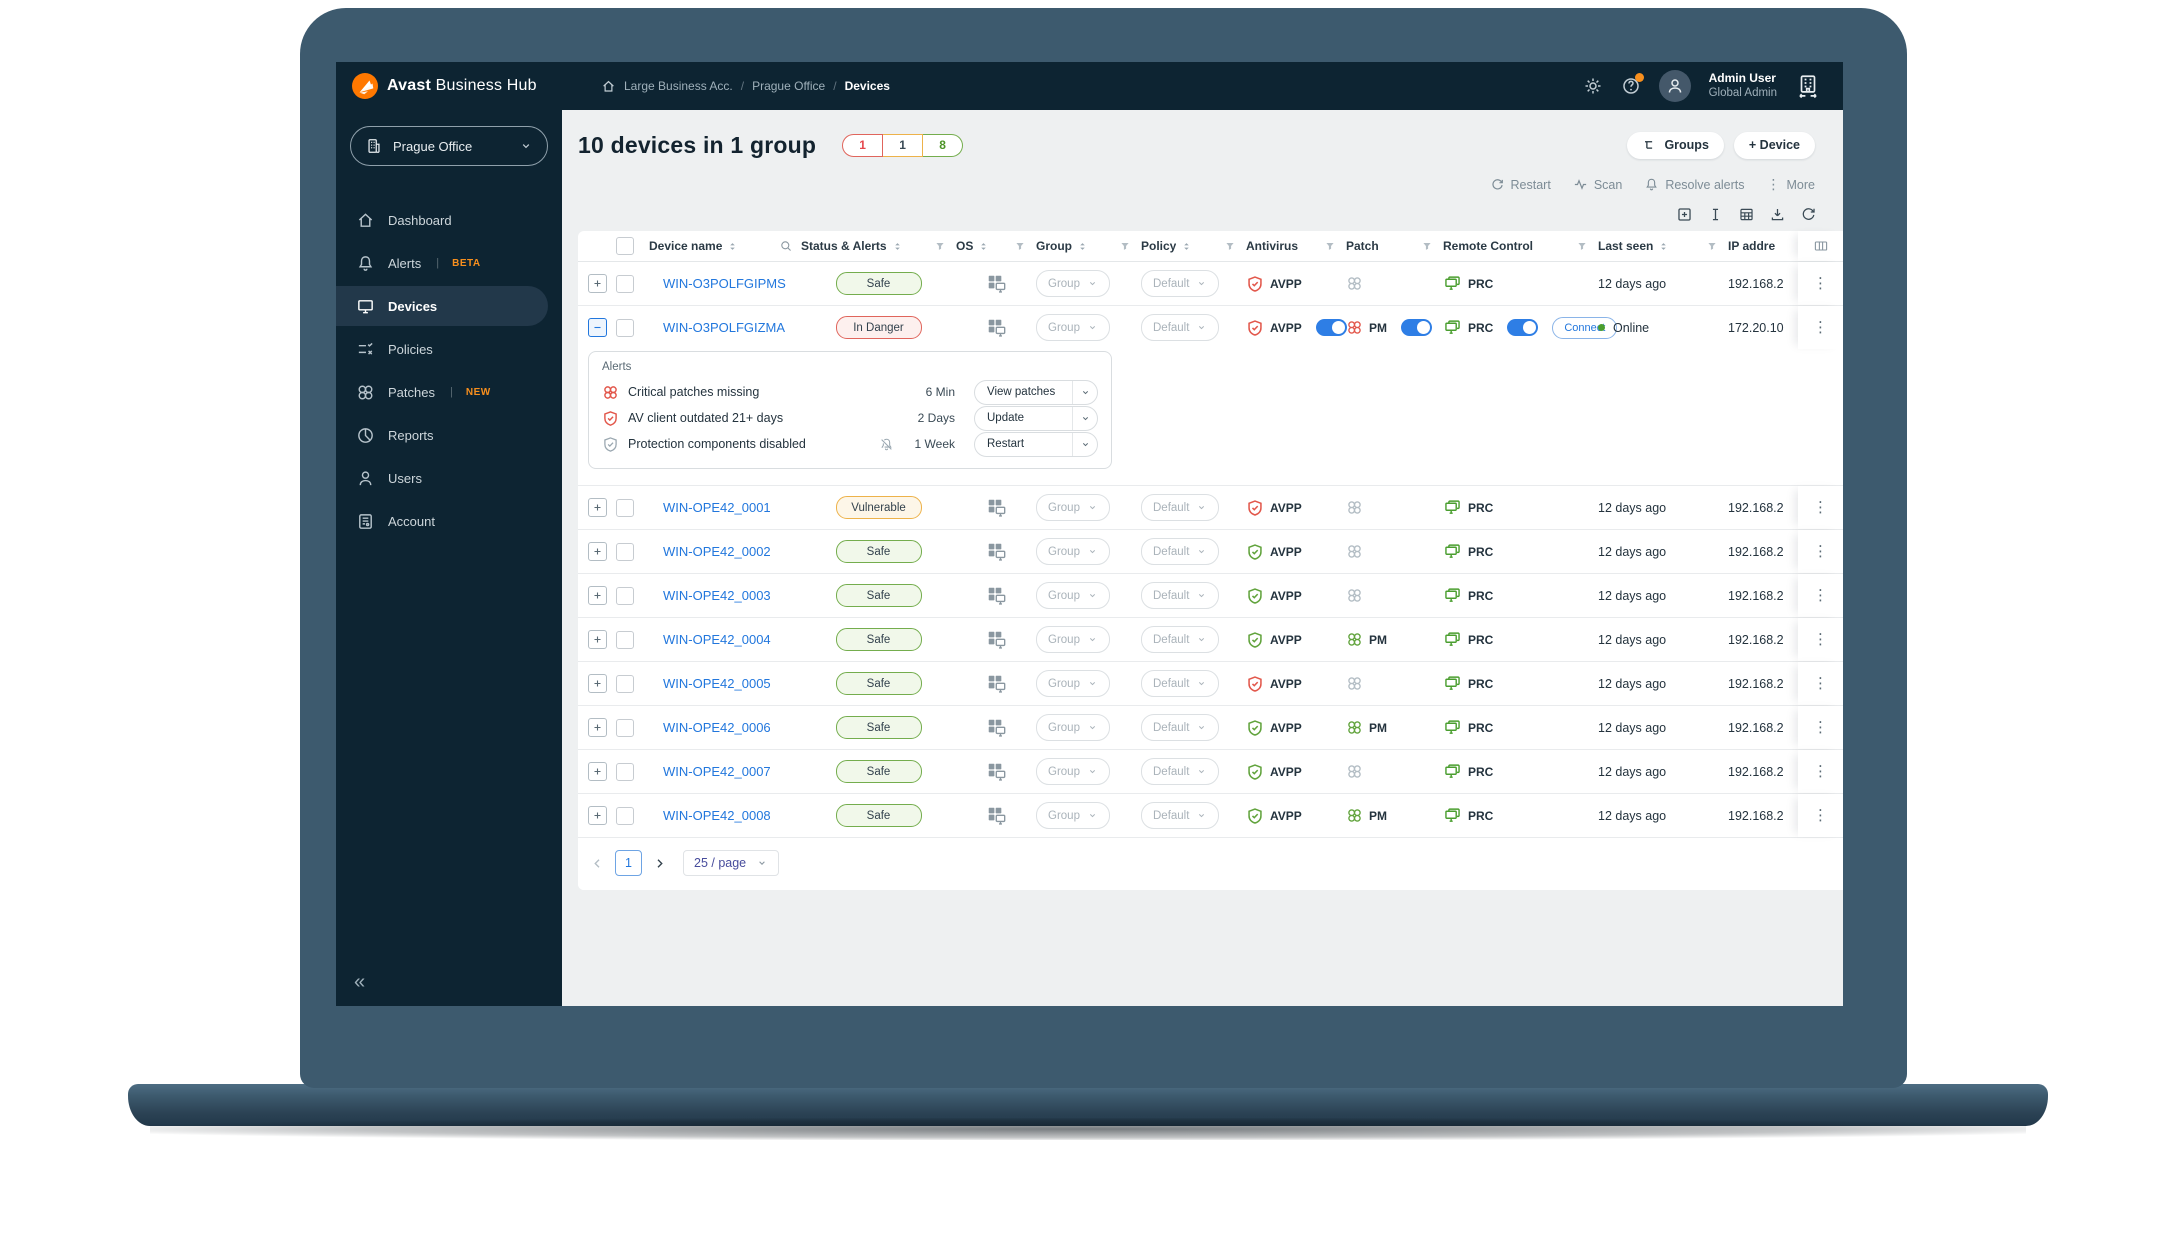 This screenshot has height=1246, width=2176. What do you see at coordinates (1752, 246) in the screenshot?
I see `col-ip-address: IP addre` at bounding box center [1752, 246].